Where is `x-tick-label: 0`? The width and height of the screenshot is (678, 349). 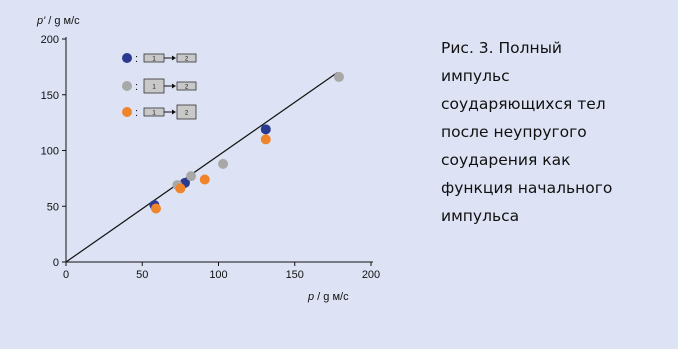 x-tick-label: 0 is located at coordinates (66, 275).